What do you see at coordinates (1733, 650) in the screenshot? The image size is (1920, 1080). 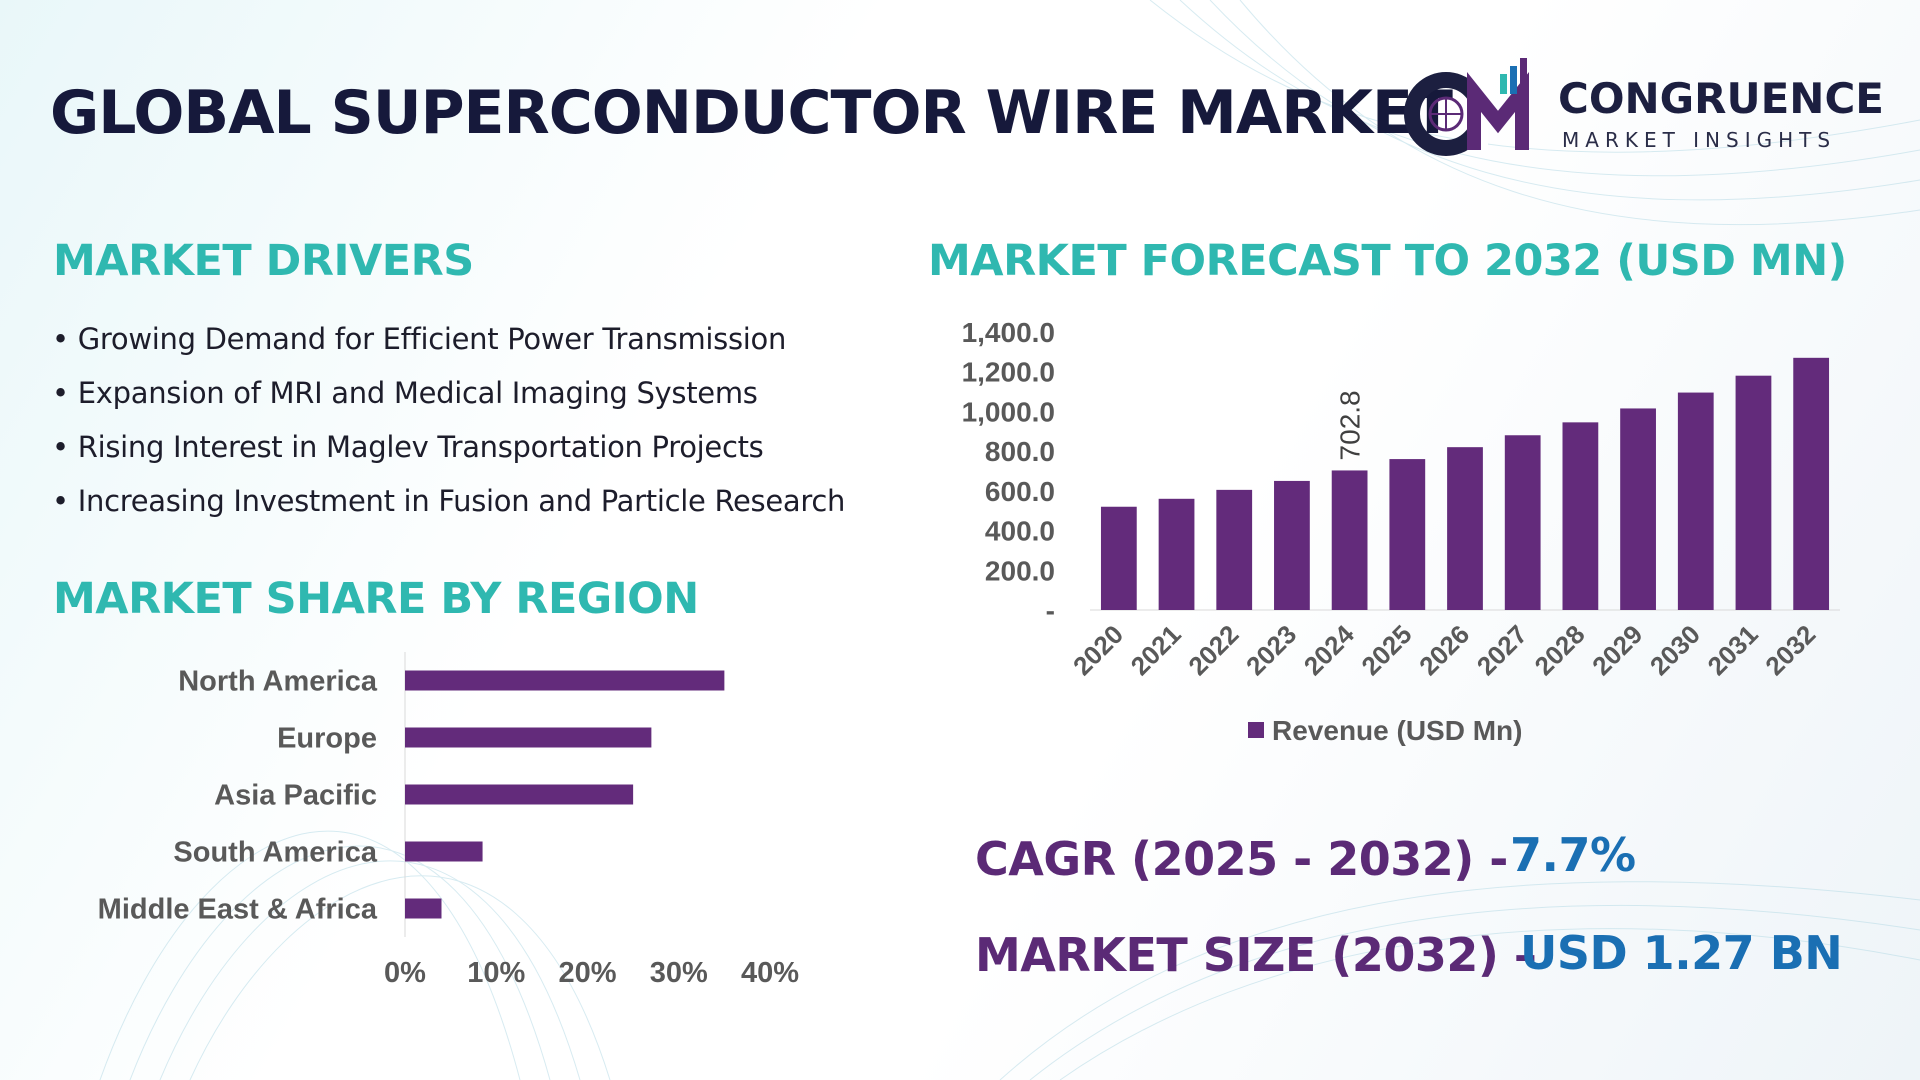 I see `x-tick-label: 2031` at bounding box center [1733, 650].